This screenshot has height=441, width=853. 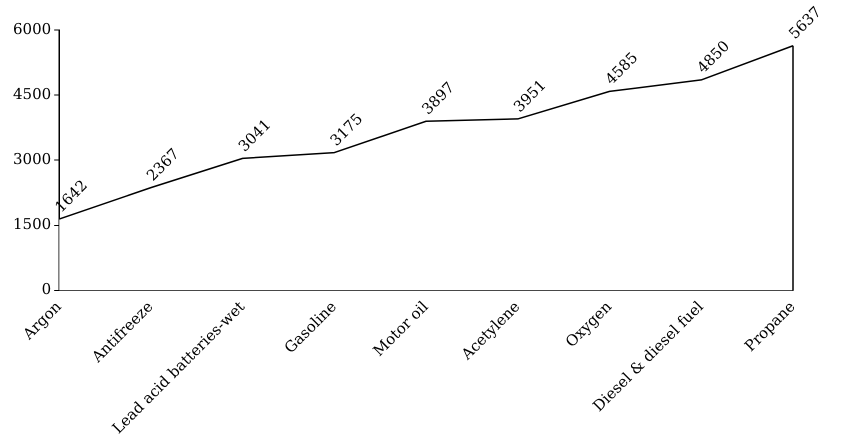 I want to click on y-tick-label: 3000, so click(x=32, y=159).